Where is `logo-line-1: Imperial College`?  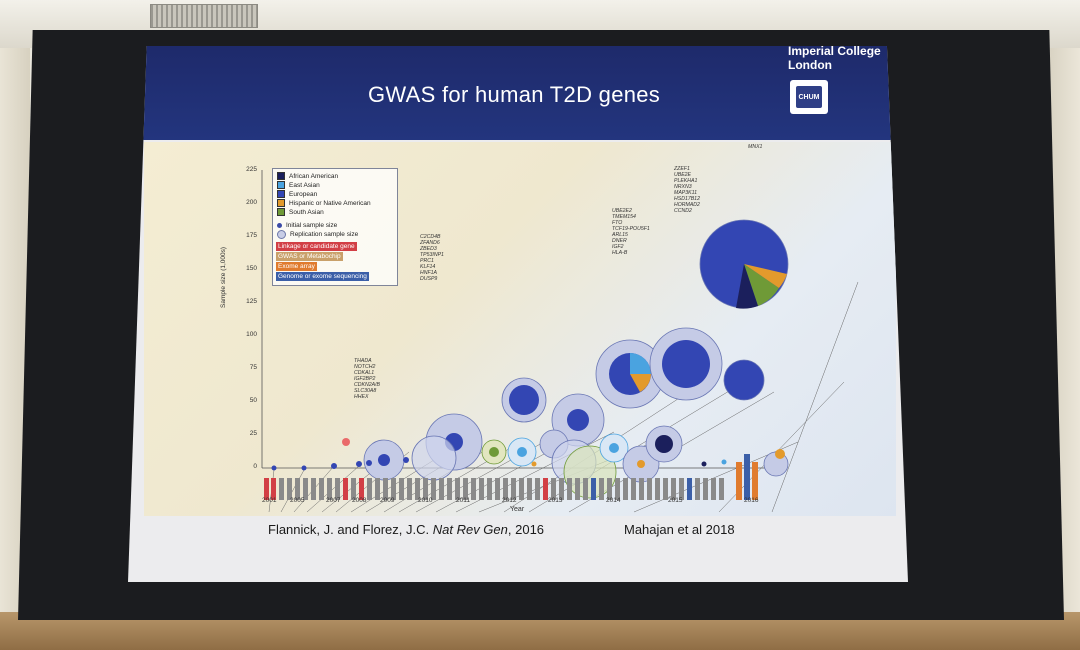
logo-line-1: Imperial College is located at coordinates (834, 52).